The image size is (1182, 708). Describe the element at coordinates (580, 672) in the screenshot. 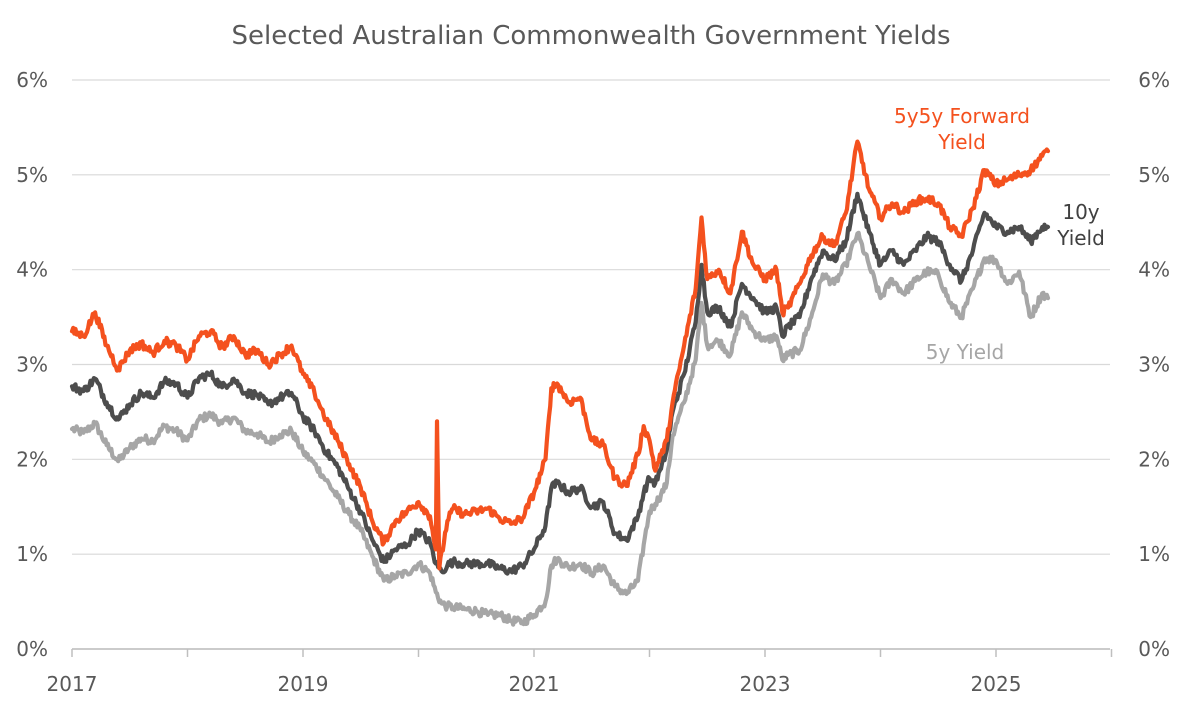

I see `x-axis: 2017 2019 2021 2023 2025` at that location.